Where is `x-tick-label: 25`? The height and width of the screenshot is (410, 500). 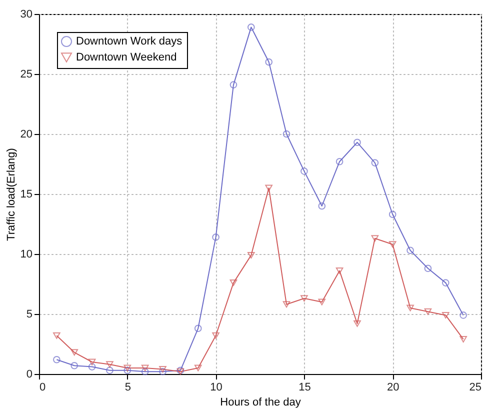 x-tick-label: 25 is located at coordinates (475, 388).